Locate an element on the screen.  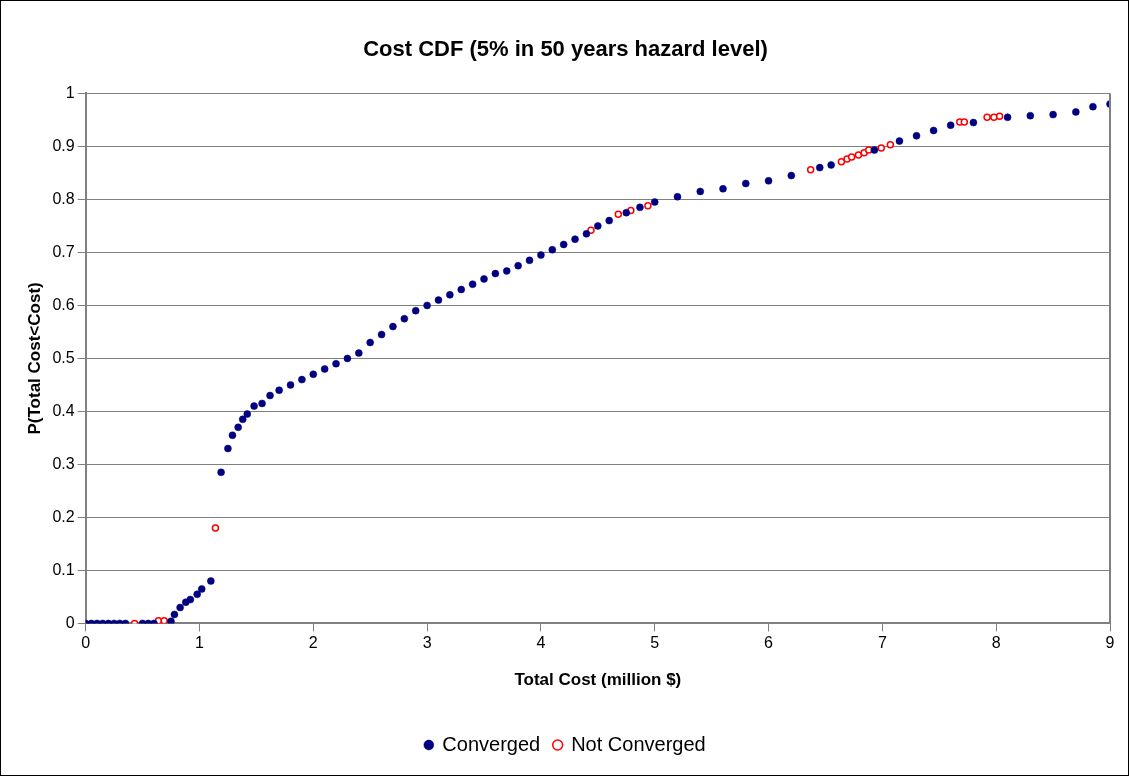
y-axis-title: P(Total Cost<Cost) is located at coordinates (34, 358).